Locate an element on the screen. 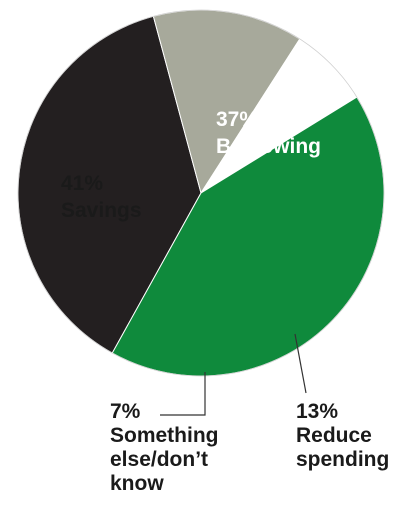 This screenshot has height=513, width=412. slice-label-borrowing: 37% Borrowing is located at coordinates (268, 133).